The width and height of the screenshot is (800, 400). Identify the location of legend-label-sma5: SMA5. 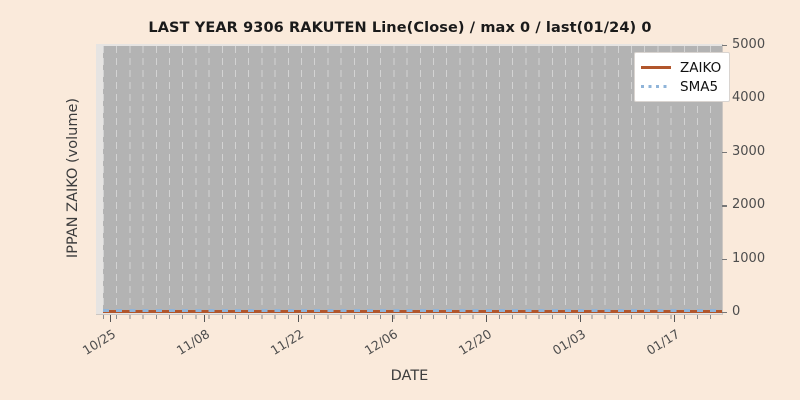
(699, 86).